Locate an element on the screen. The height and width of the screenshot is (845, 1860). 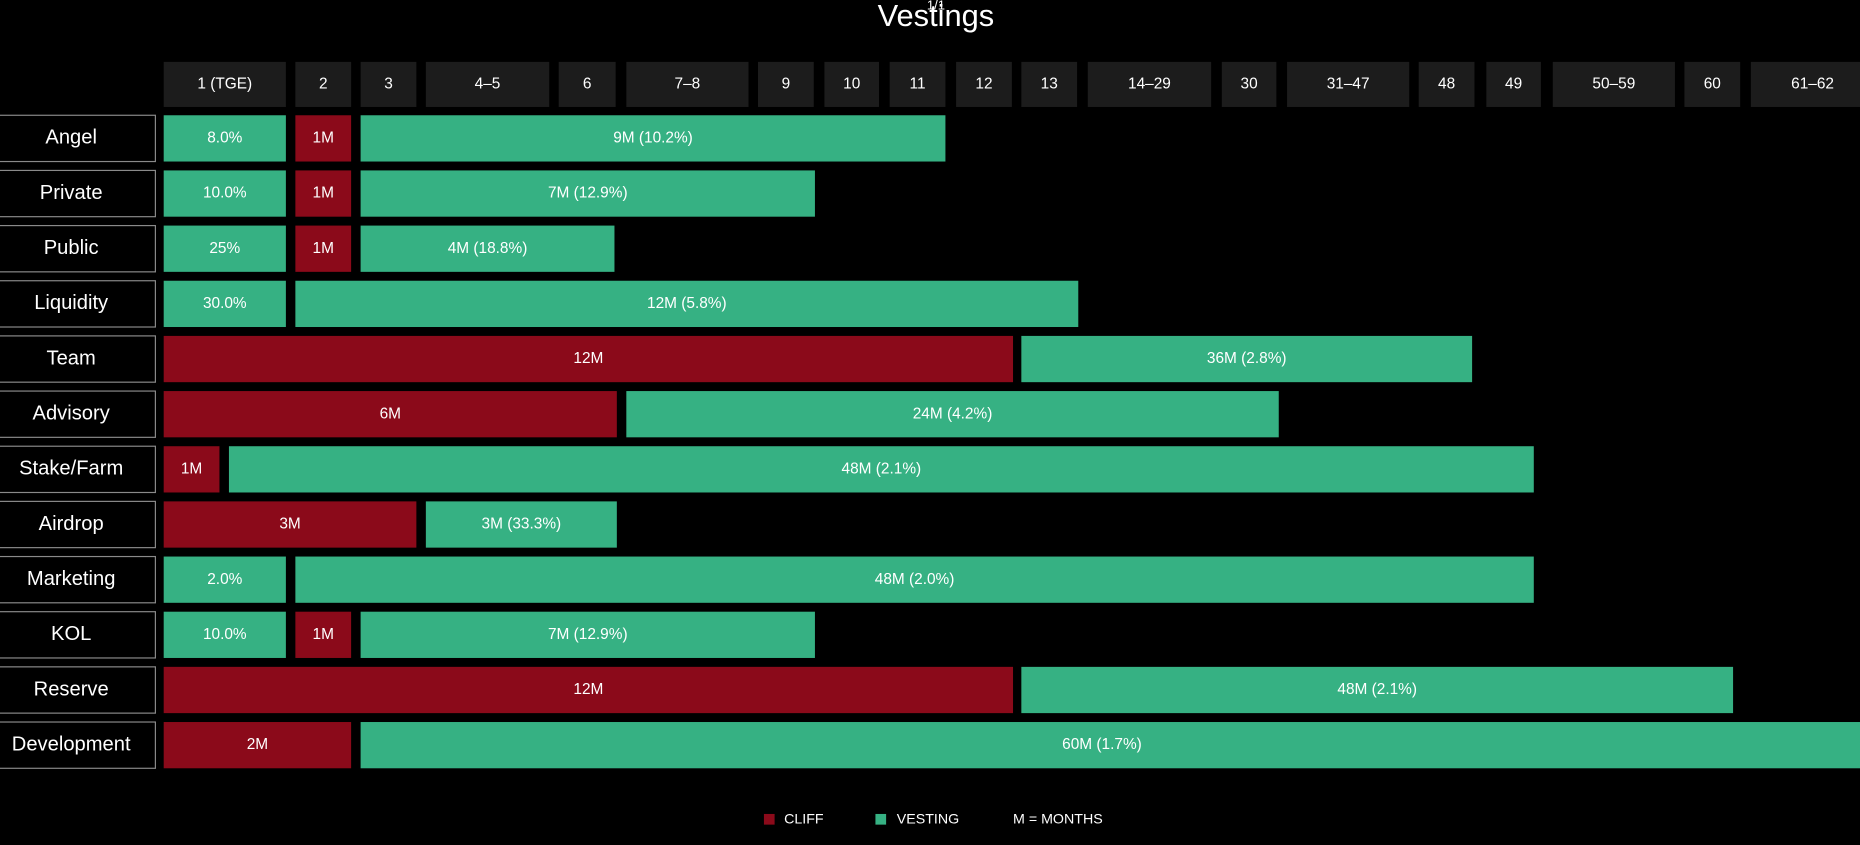
column-label: 9 is located at coordinates (786, 84).